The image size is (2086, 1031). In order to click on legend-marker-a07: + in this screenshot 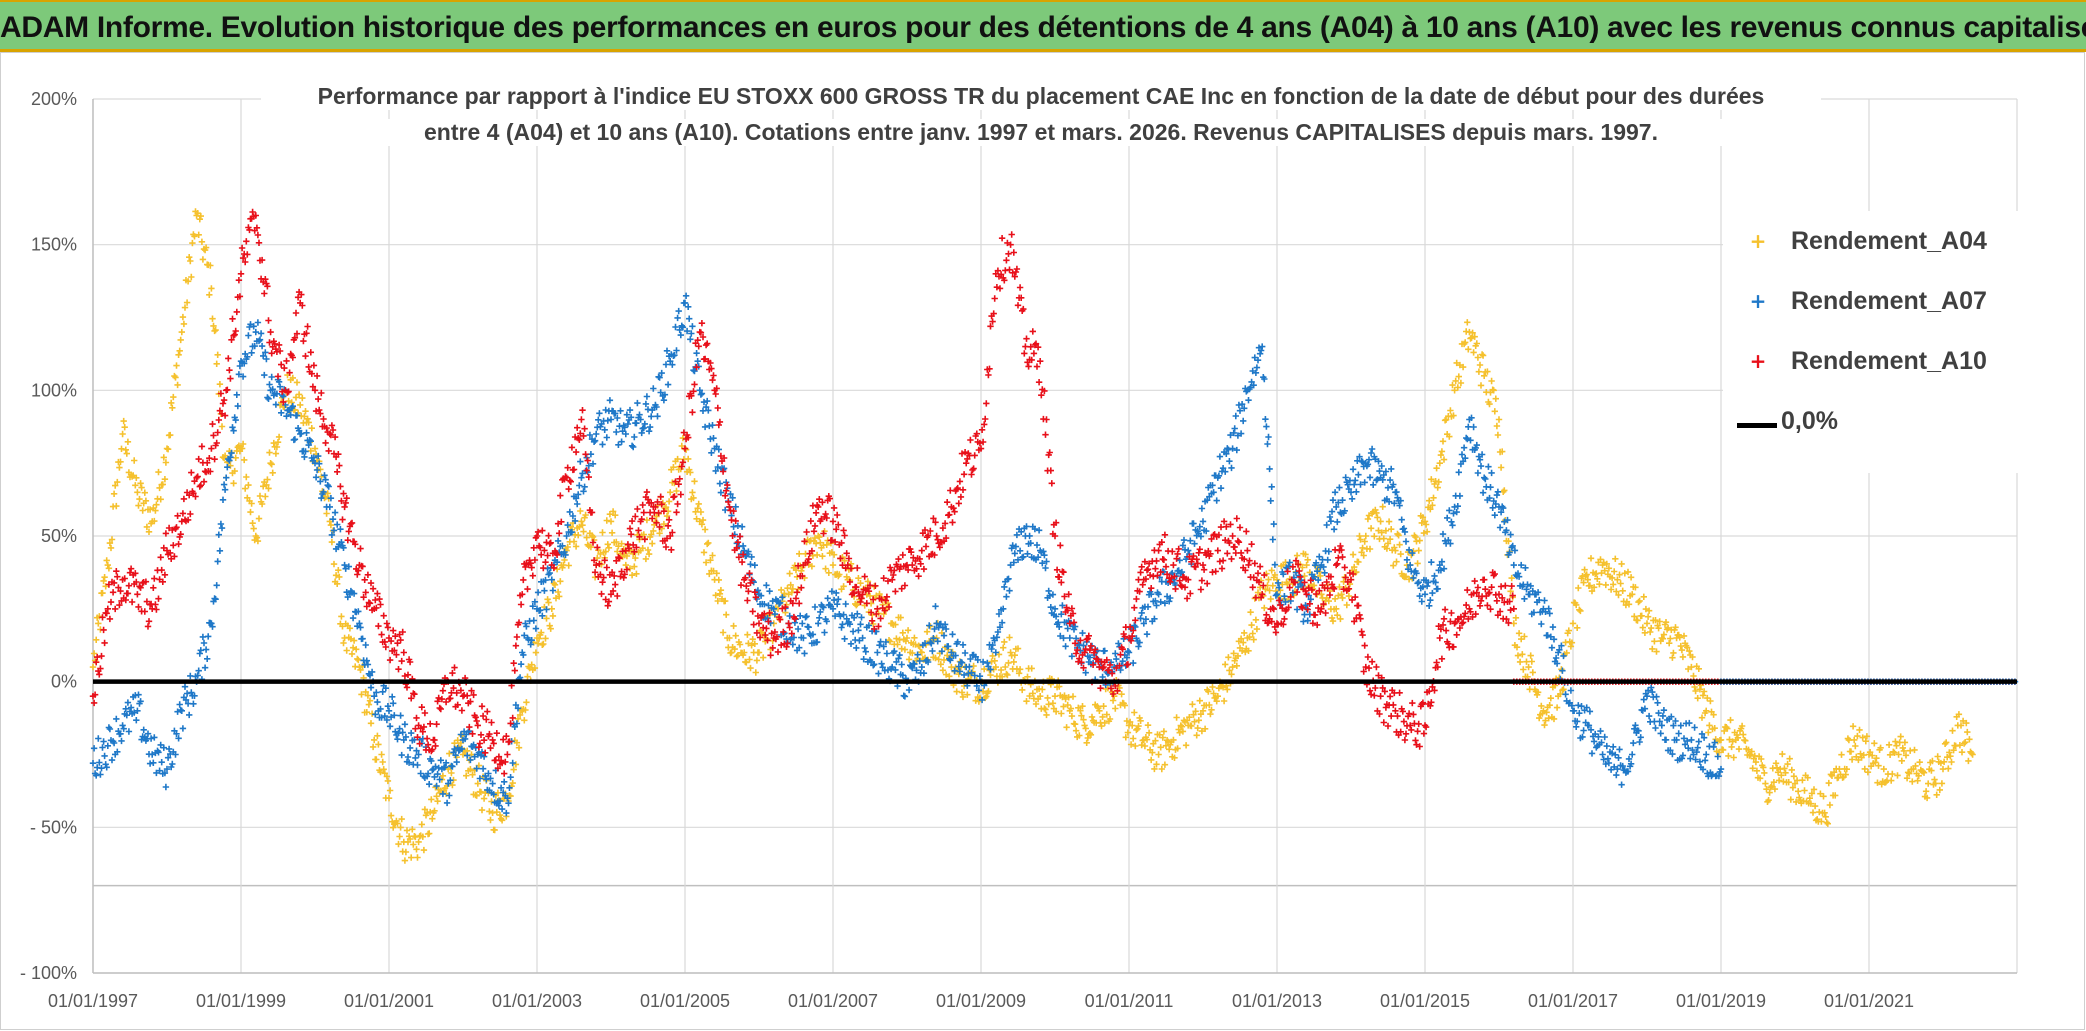, I will do `click(1758, 301)`.